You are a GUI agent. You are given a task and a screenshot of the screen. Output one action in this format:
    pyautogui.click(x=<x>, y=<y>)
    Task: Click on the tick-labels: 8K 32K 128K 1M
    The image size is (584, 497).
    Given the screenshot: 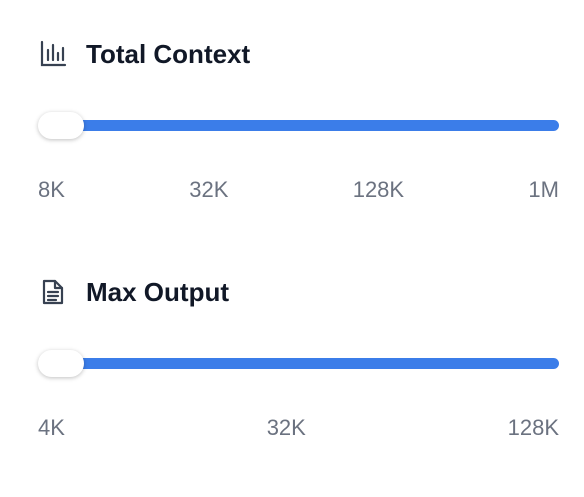 What is the action you would take?
    pyautogui.click(x=298, y=190)
    